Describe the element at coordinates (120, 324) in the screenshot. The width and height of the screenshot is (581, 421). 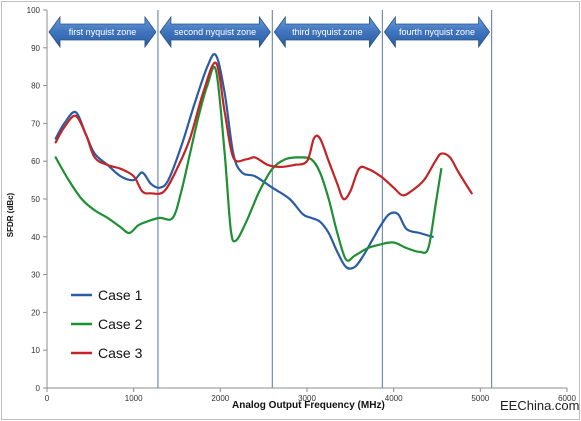
I see `legend-label-case-2: Case 2` at that location.